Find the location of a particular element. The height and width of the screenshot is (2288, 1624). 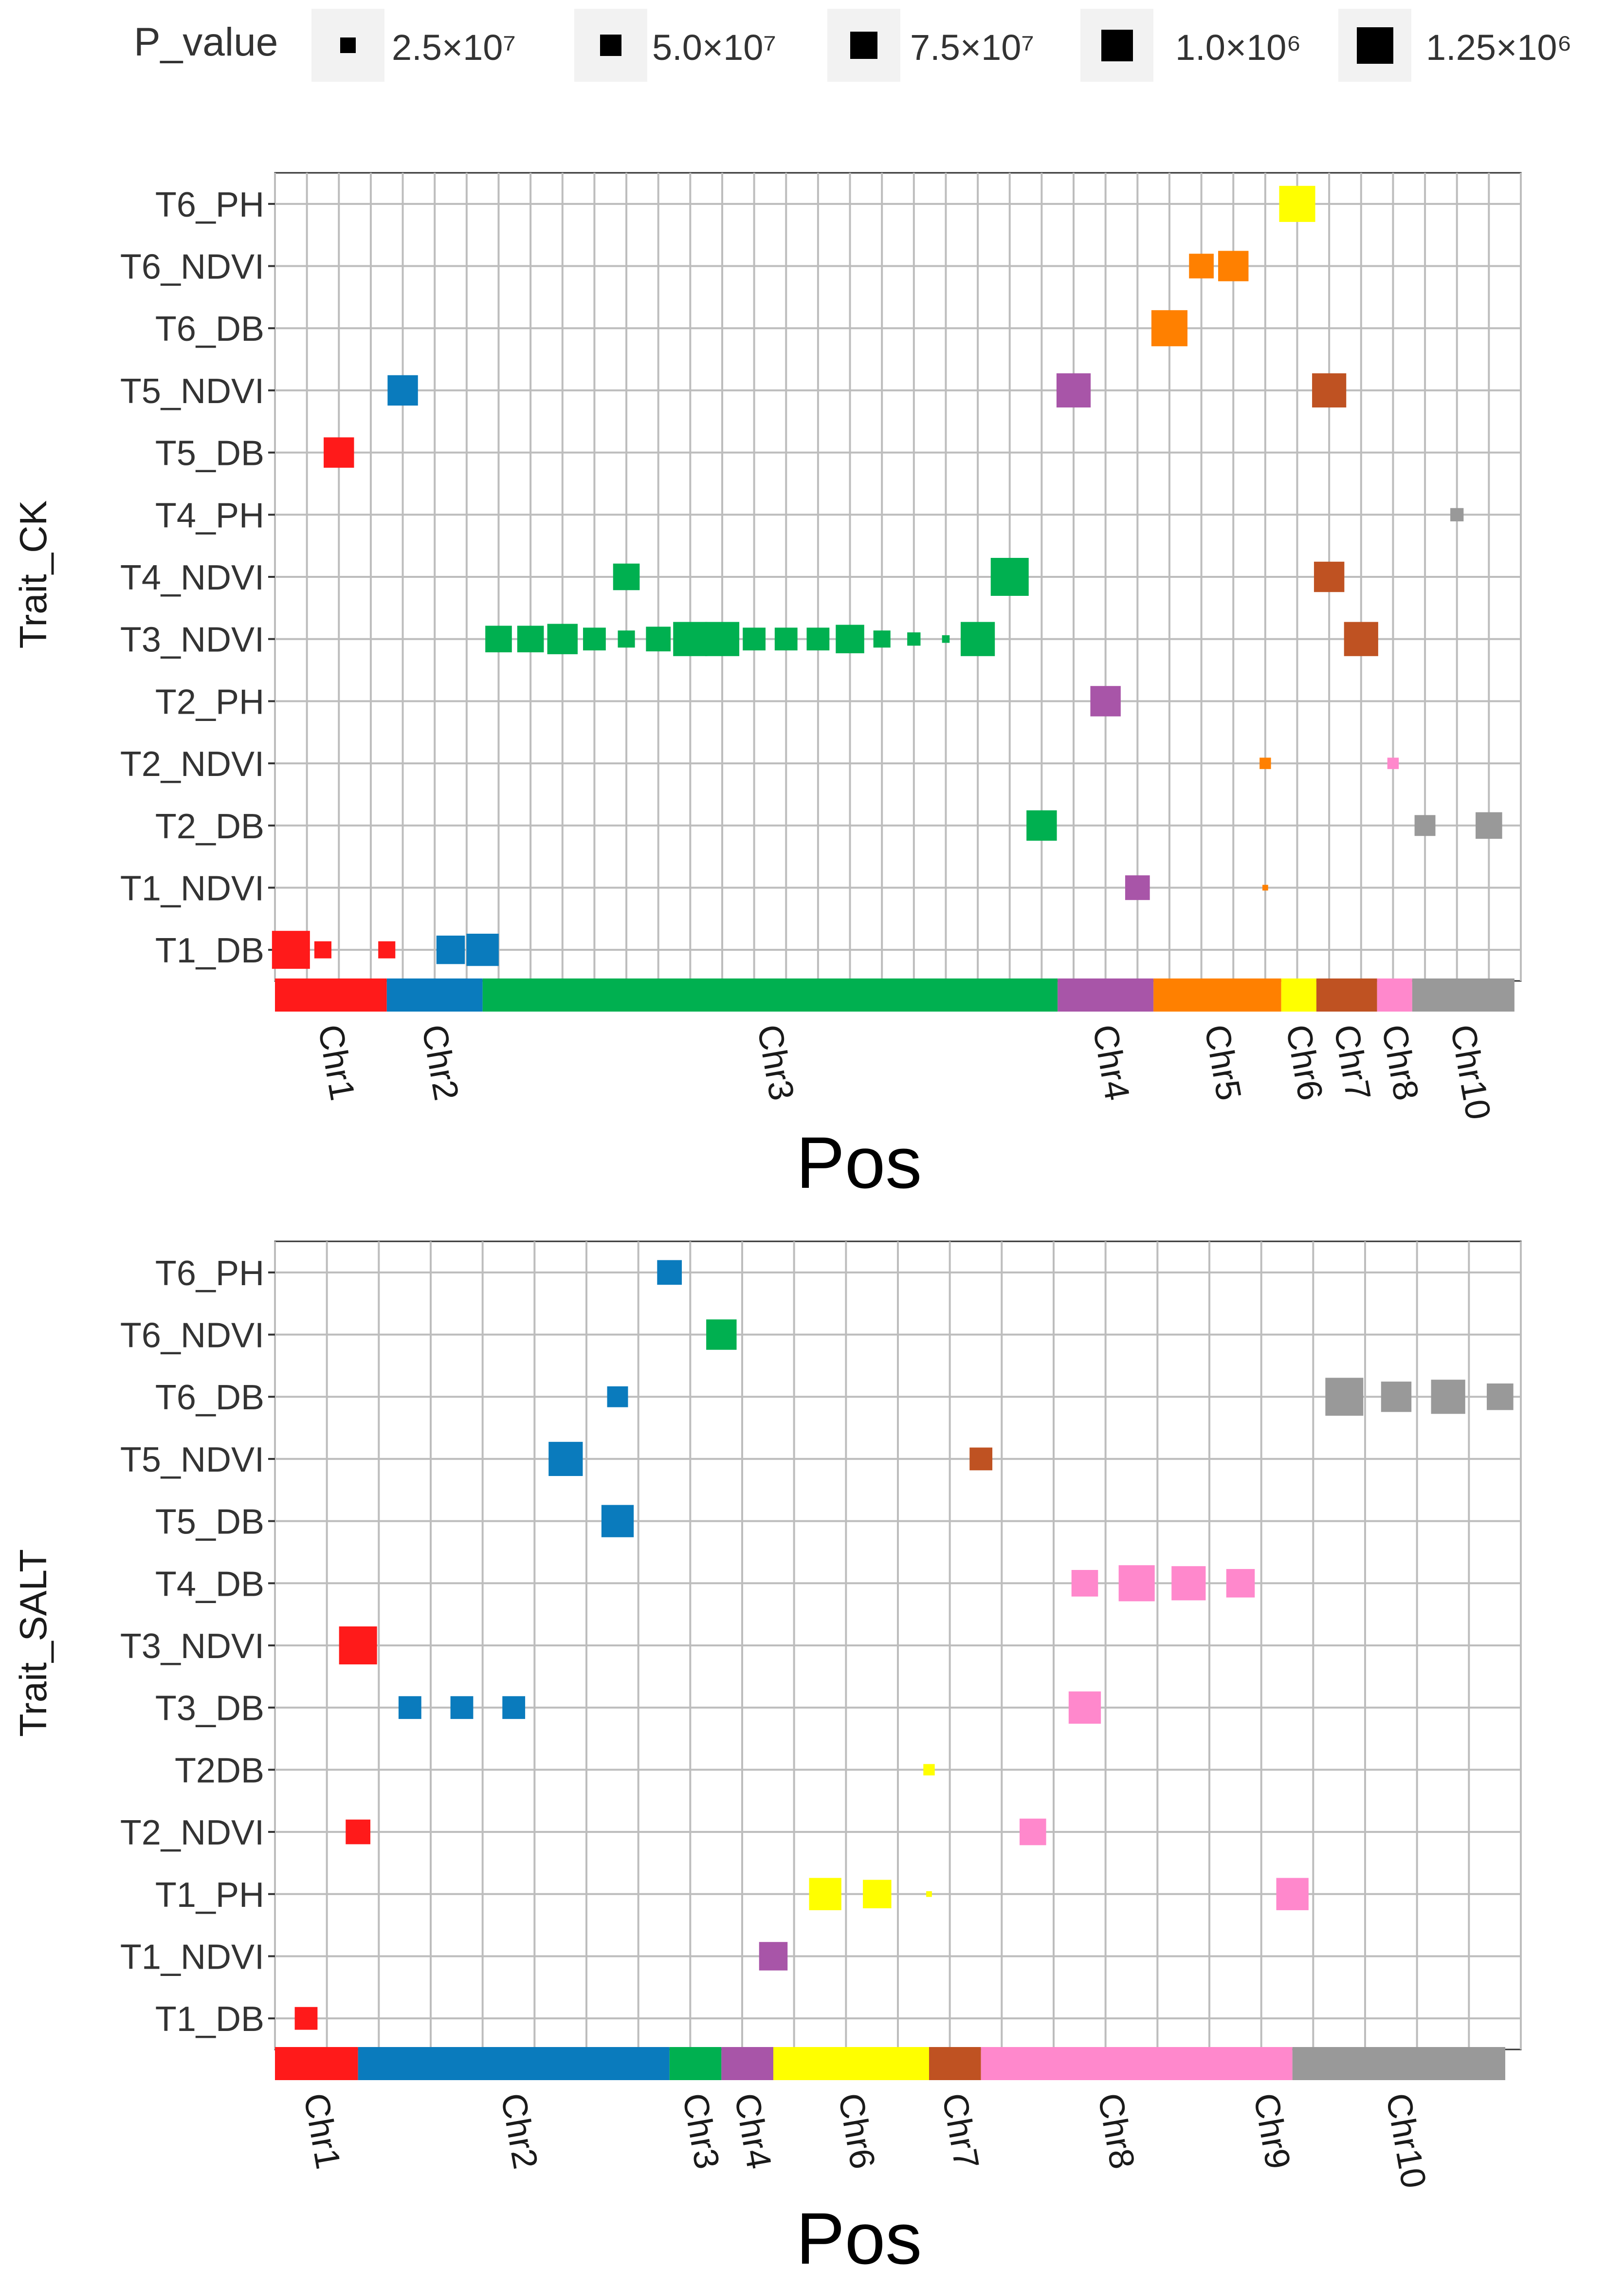

x-tick-label: Chr8 is located at coordinates (1116, 2131).